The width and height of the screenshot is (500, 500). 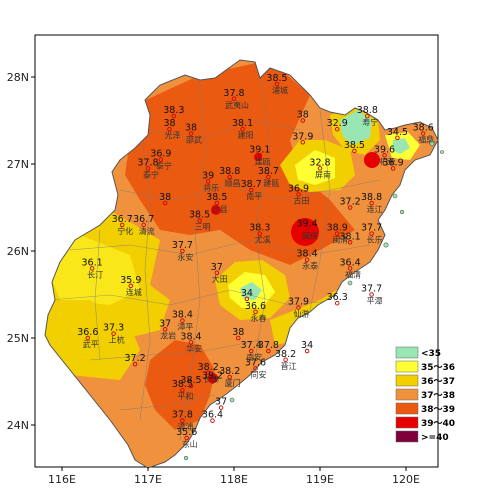 I want to click on station-name: 武平, so click(x=91, y=344).